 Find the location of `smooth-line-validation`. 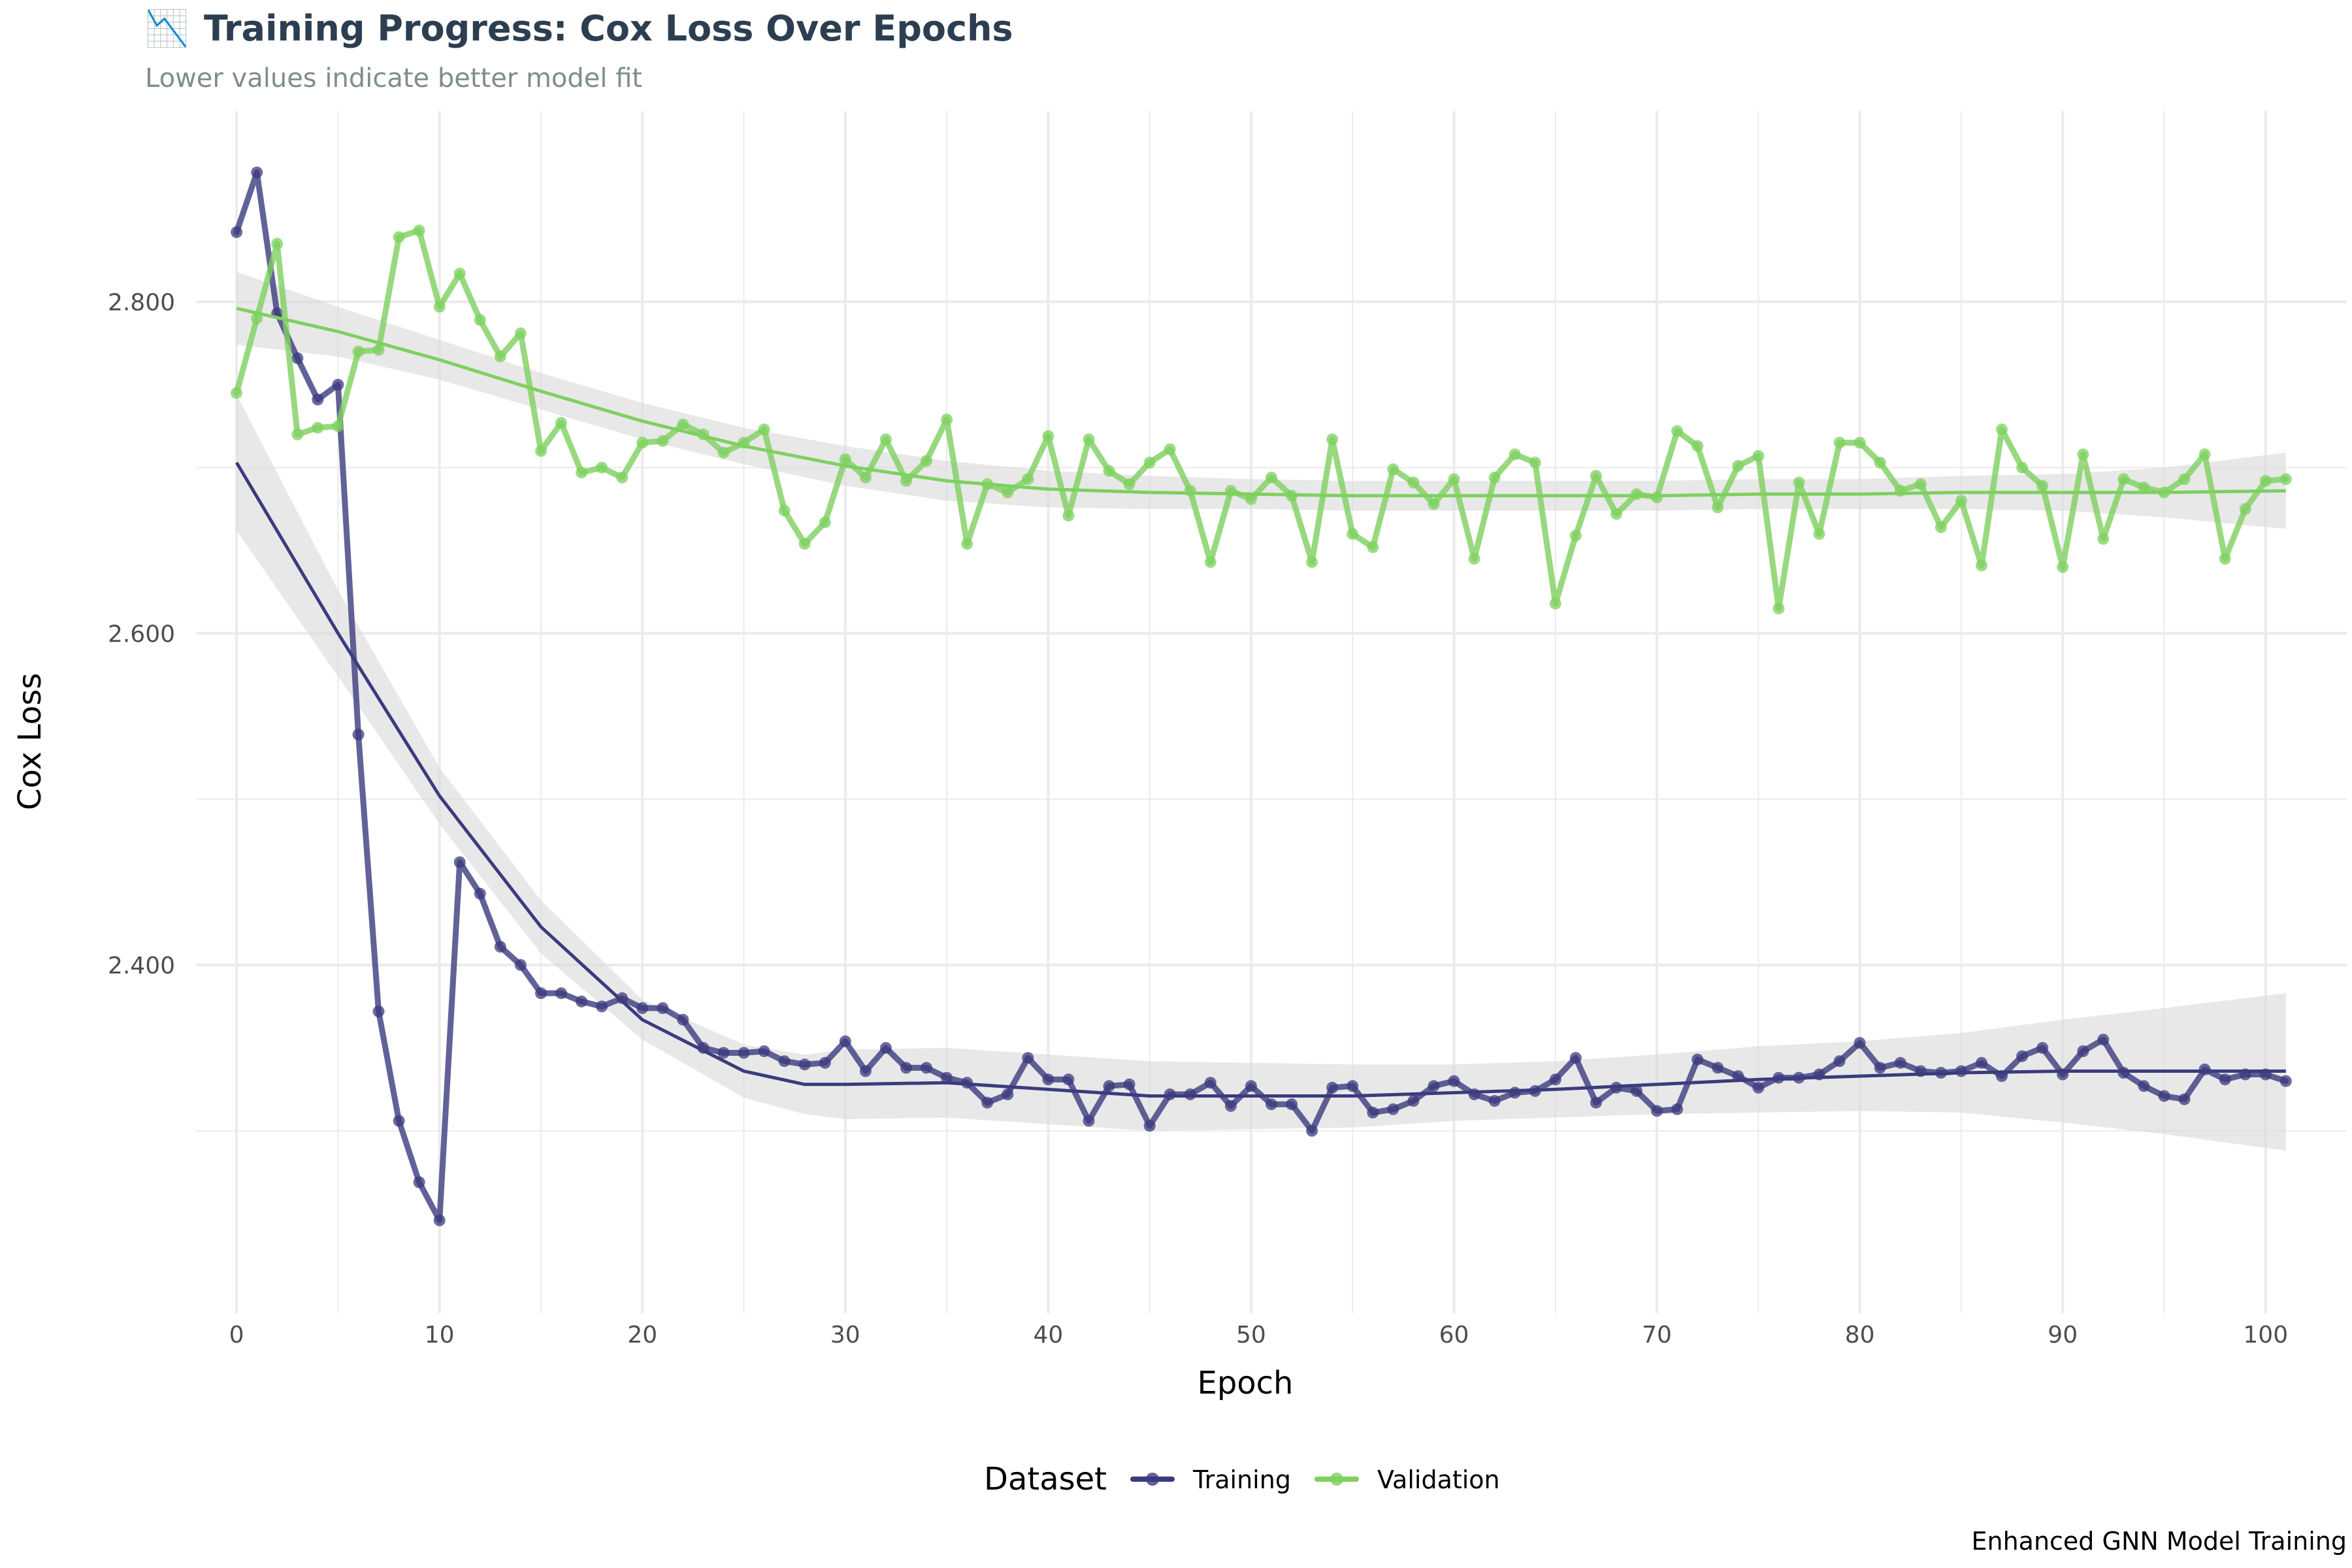

smooth-line-validation is located at coordinates (1261, 402).